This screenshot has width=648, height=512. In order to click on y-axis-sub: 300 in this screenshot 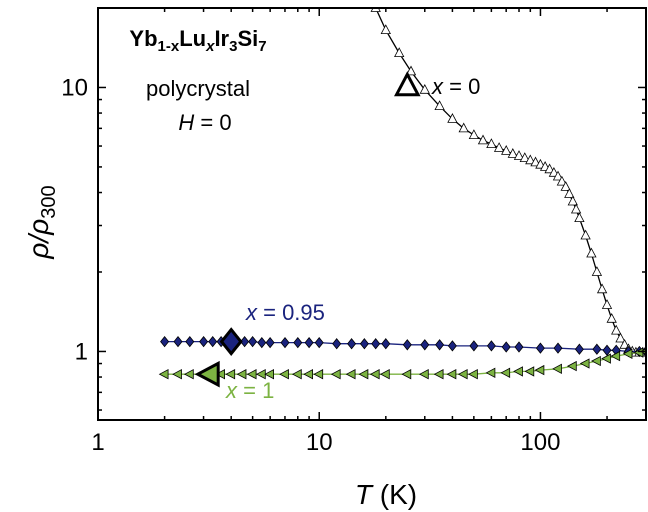, I will do `click(49, 201)`.